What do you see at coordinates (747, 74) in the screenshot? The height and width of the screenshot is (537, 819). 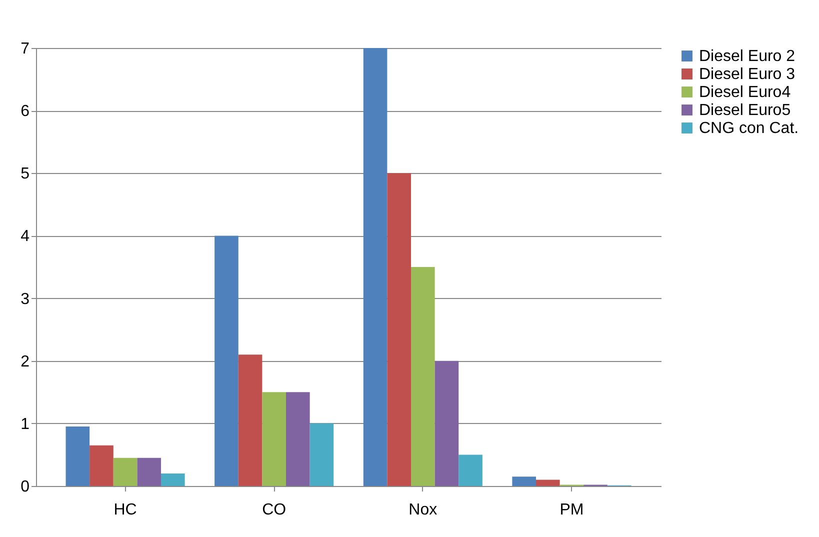 I see `legend-label: Diesel Euro 3` at bounding box center [747, 74].